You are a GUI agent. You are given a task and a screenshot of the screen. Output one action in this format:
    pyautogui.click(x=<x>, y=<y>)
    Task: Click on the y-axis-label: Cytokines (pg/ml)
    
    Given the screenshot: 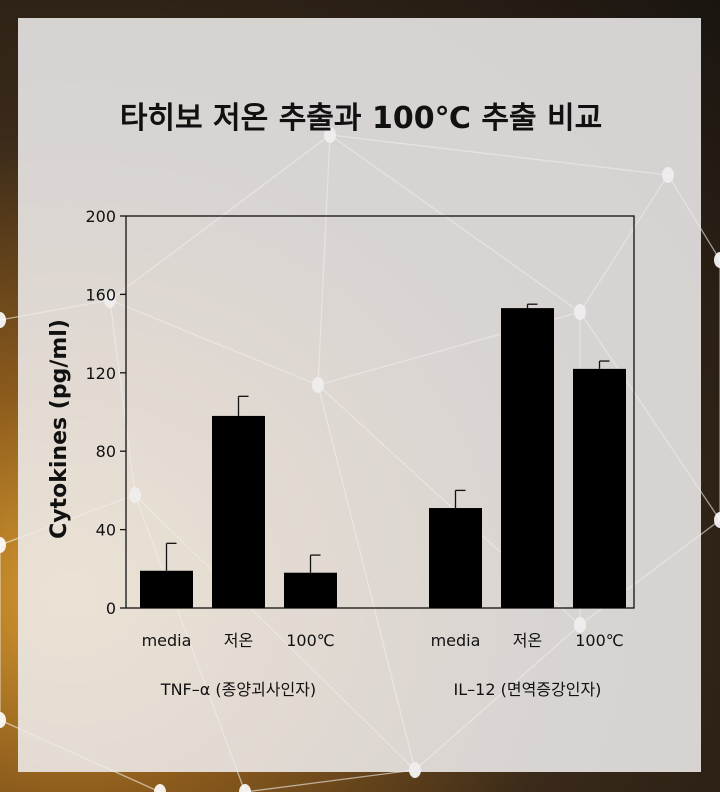 What is the action you would take?
    pyautogui.click(x=59, y=429)
    